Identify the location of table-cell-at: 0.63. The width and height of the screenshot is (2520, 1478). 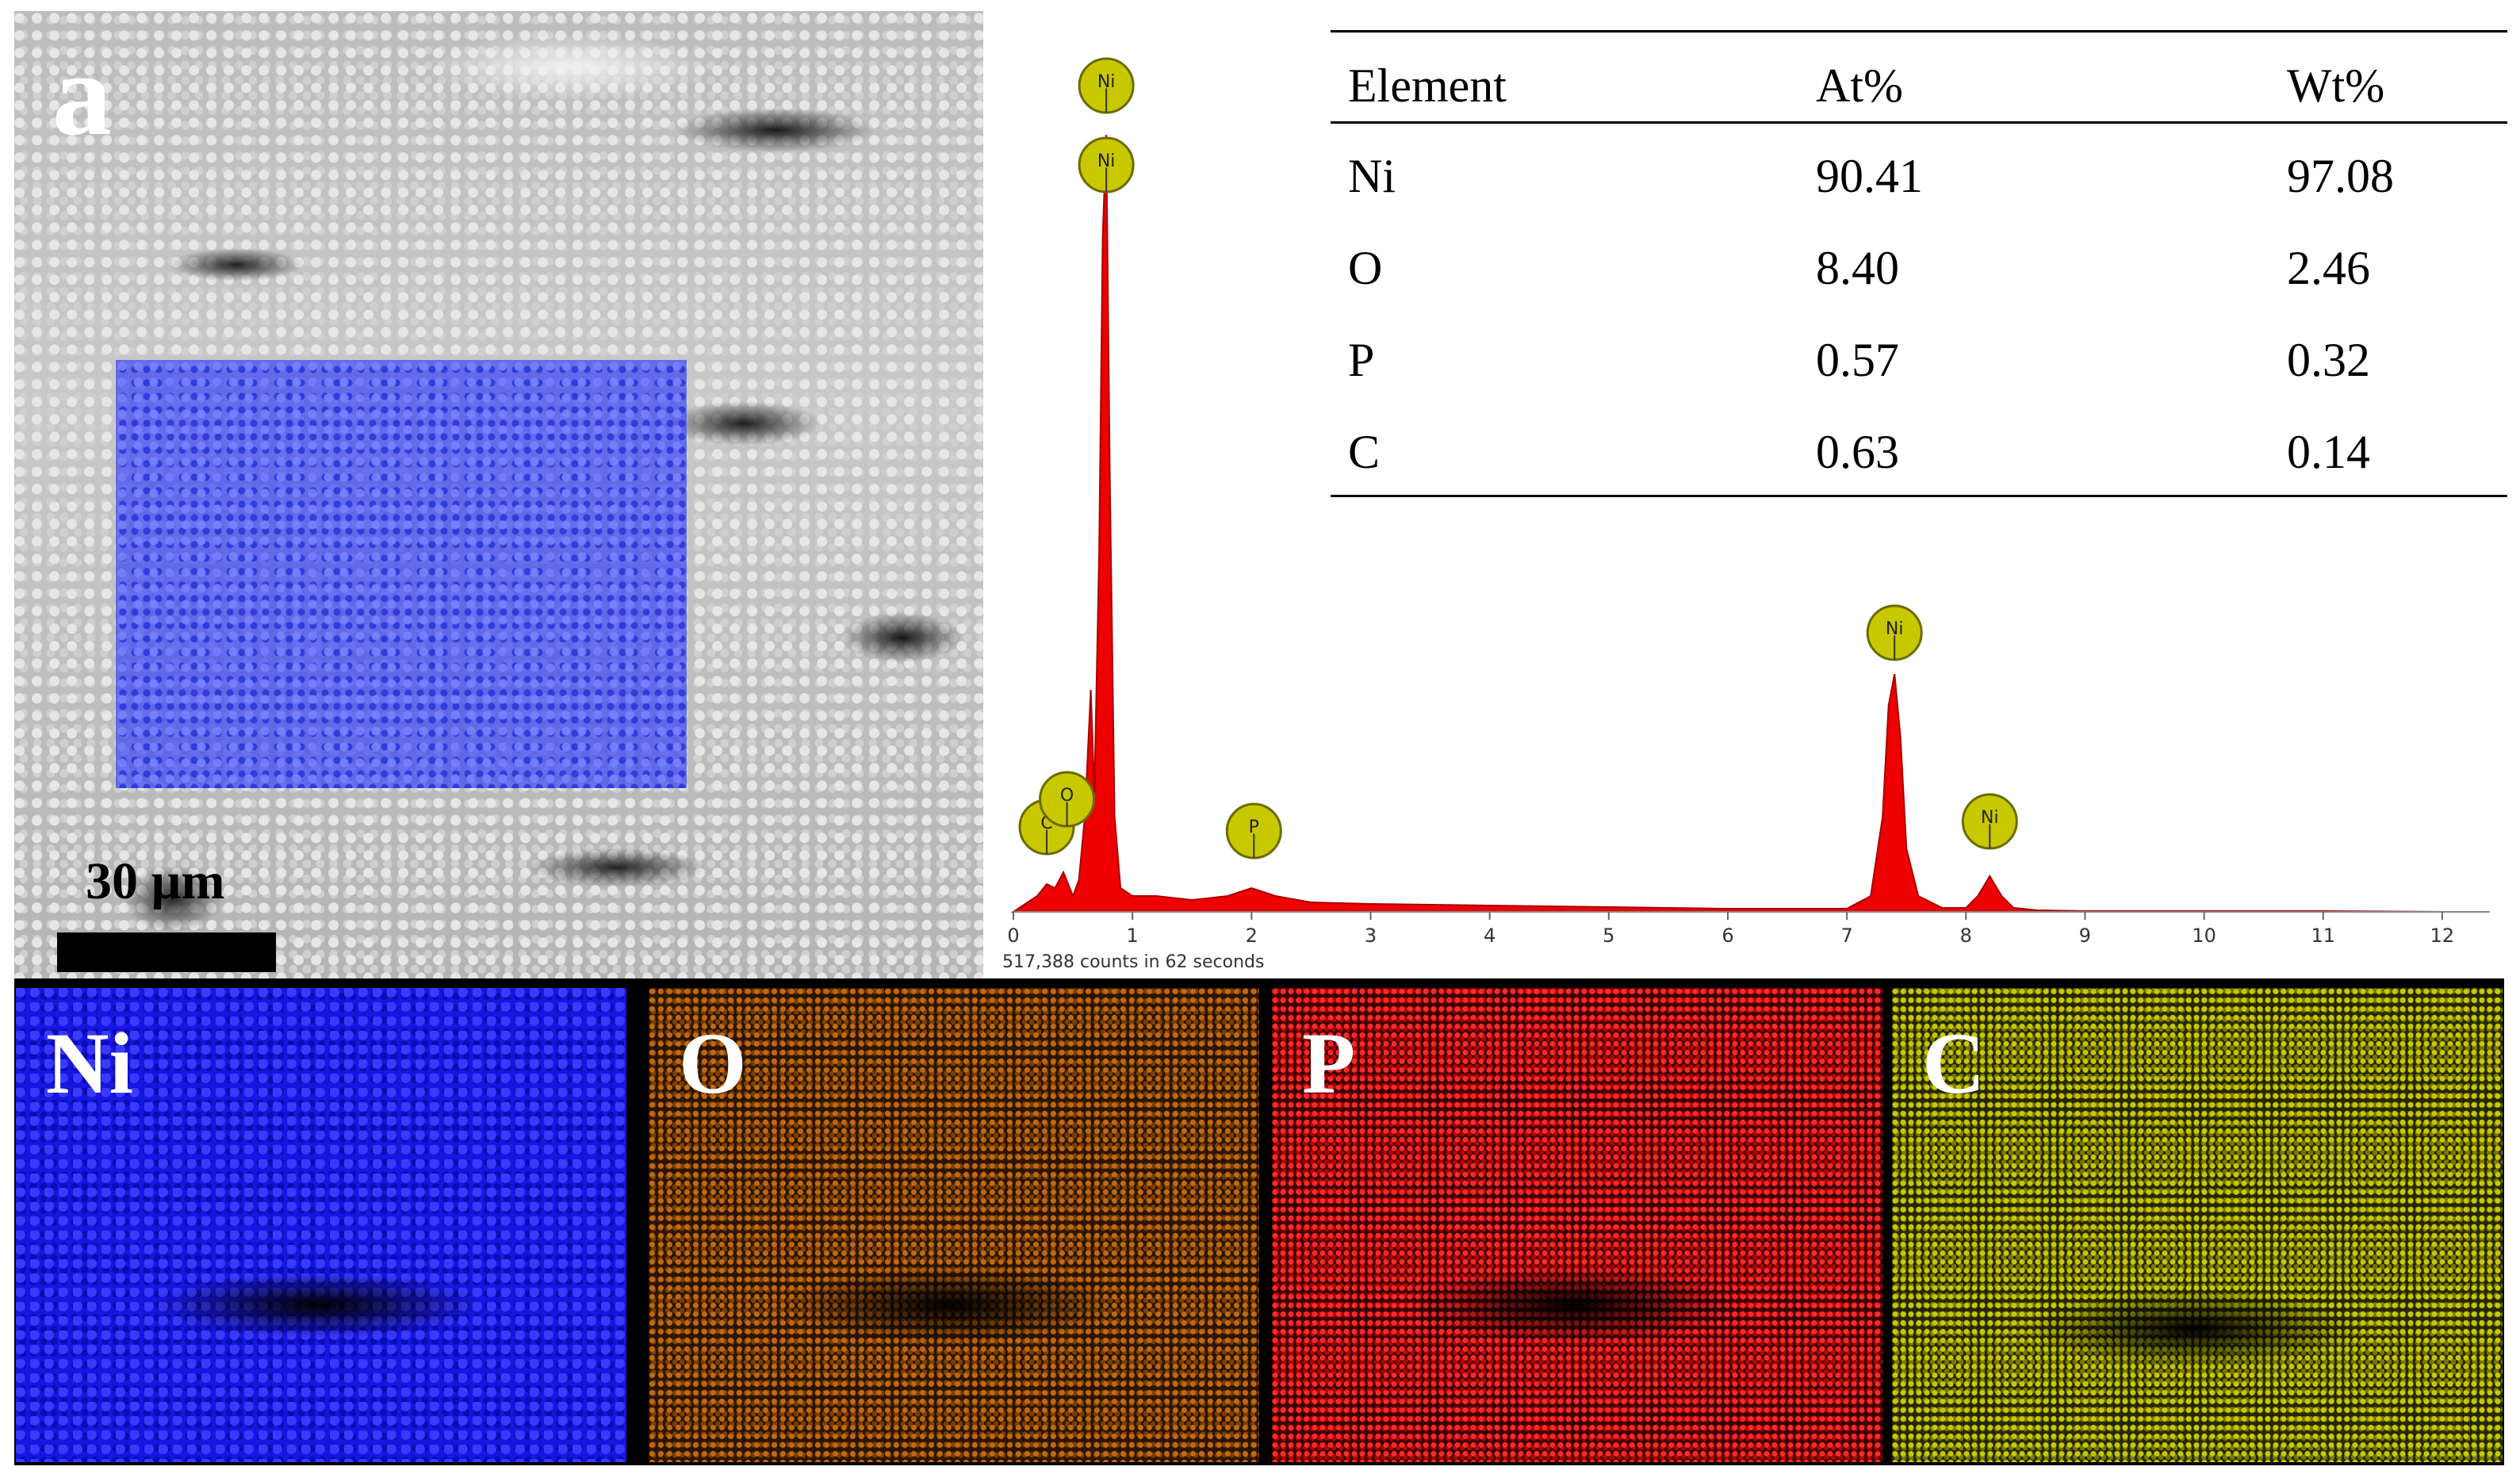
(1857, 452).